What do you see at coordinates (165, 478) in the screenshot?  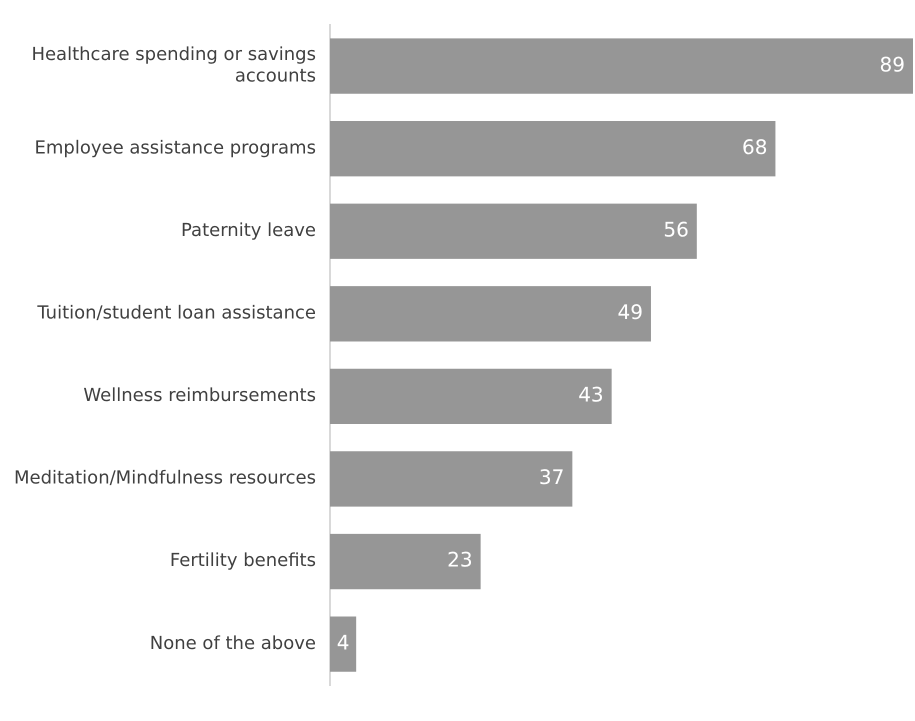 I see `y-tick-label: Meditation/Mindfulness resources` at bounding box center [165, 478].